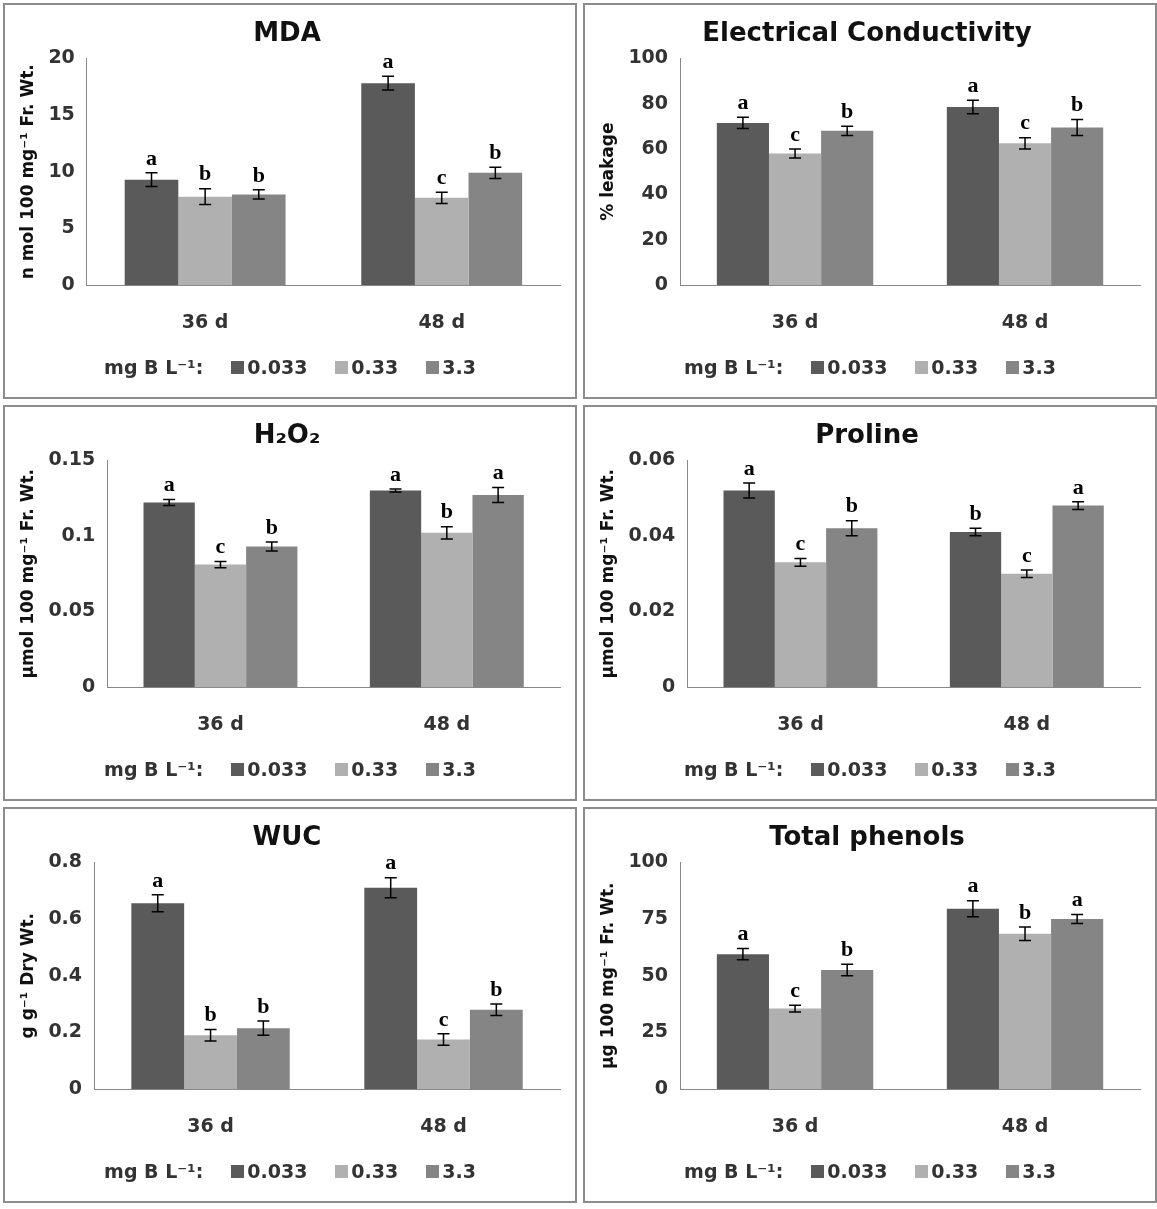  I want to click on y-axis-title: n mol 100 mg⁻¹ Fr. Wt., so click(26, 172).